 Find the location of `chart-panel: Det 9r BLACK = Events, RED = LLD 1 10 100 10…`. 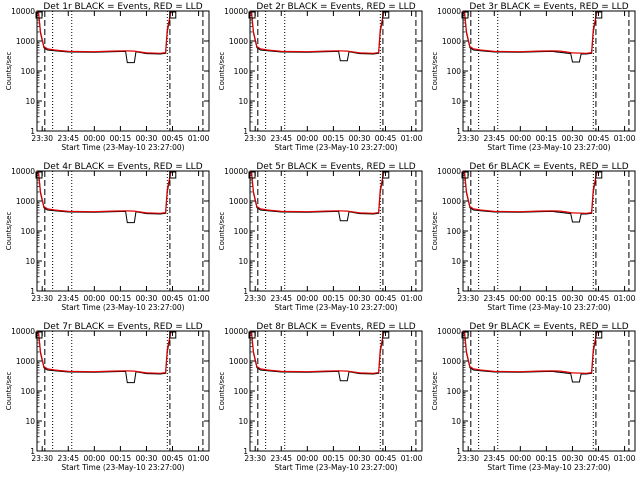

chart-panel: Det 9r BLACK = Events, RED = LLD 1 10 100 10… is located at coordinates (533, 397).